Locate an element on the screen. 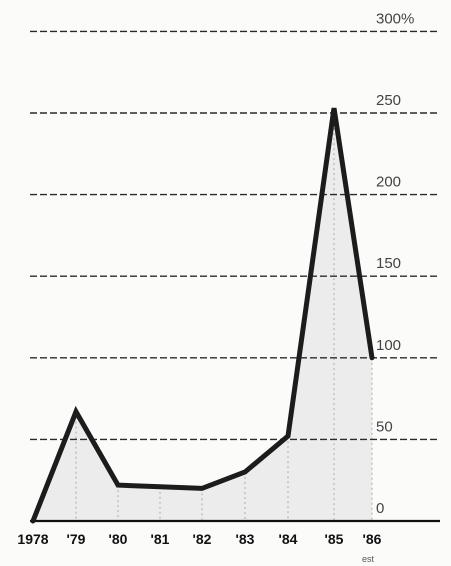  y-tick-label-200: 200 is located at coordinates (388, 182).